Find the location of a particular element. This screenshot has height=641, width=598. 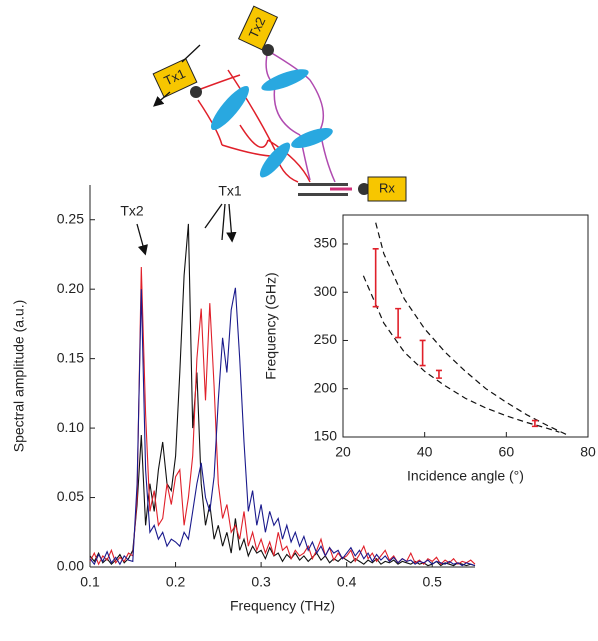

rx-box is located at coordinates (387, 189).